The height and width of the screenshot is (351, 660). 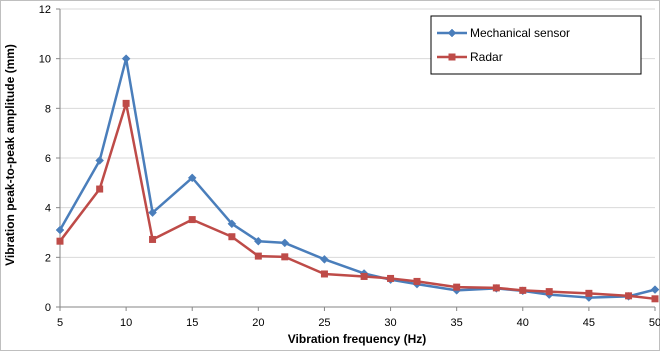 What do you see at coordinates (589, 323) in the screenshot?
I see `x-tick-label: 45` at bounding box center [589, 323].